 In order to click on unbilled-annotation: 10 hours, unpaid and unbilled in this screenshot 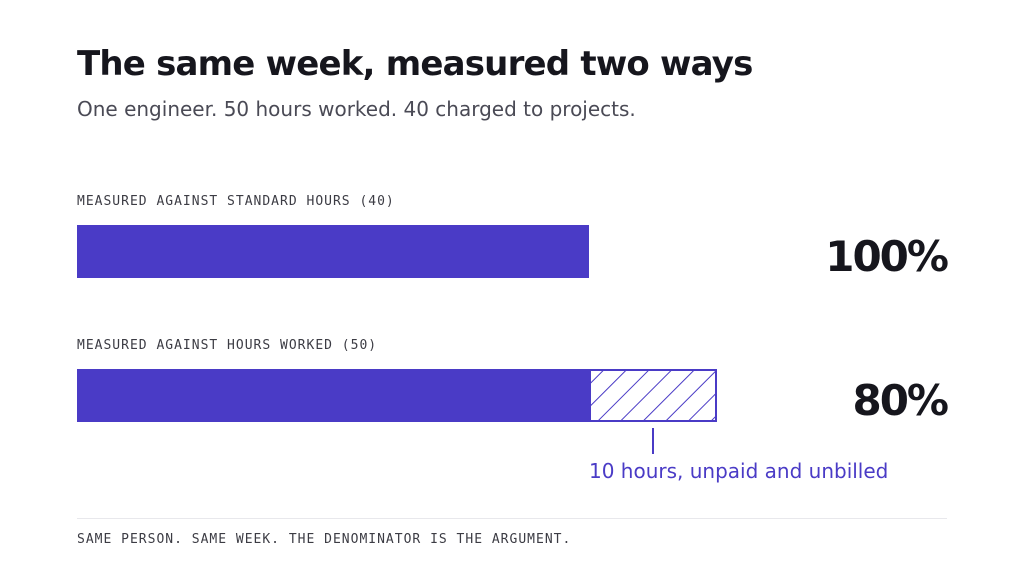, I will do `click(739, 471)`.